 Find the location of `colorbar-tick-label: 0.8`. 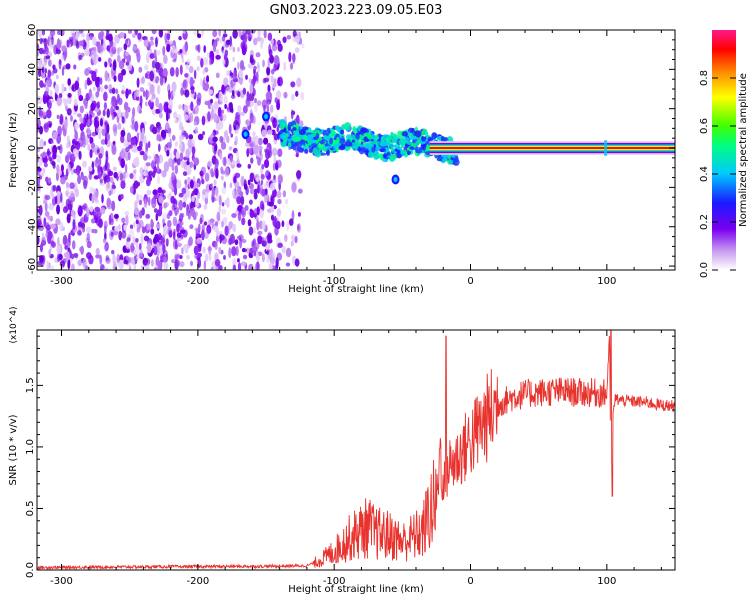

colorbar-tick-label: 0.8 is located at coordinates (704, 78).